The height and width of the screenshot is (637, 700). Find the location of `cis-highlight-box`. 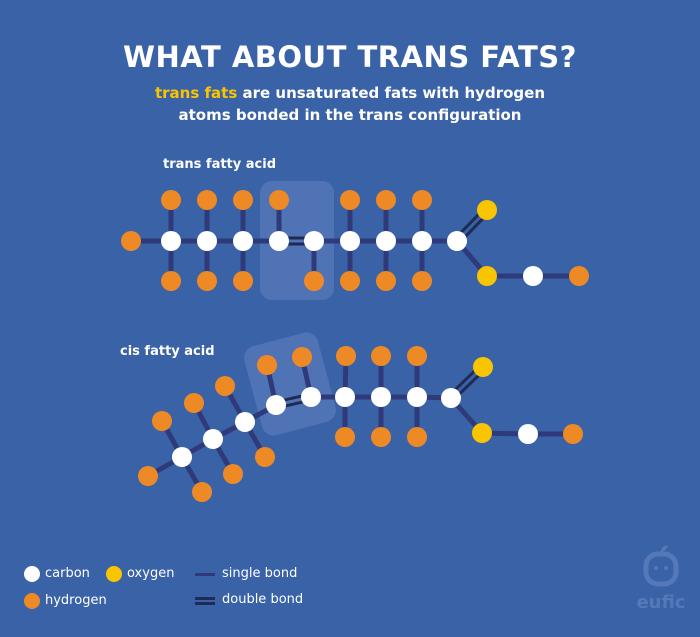

cis-highlight-box is located at coordinates (290, 384).